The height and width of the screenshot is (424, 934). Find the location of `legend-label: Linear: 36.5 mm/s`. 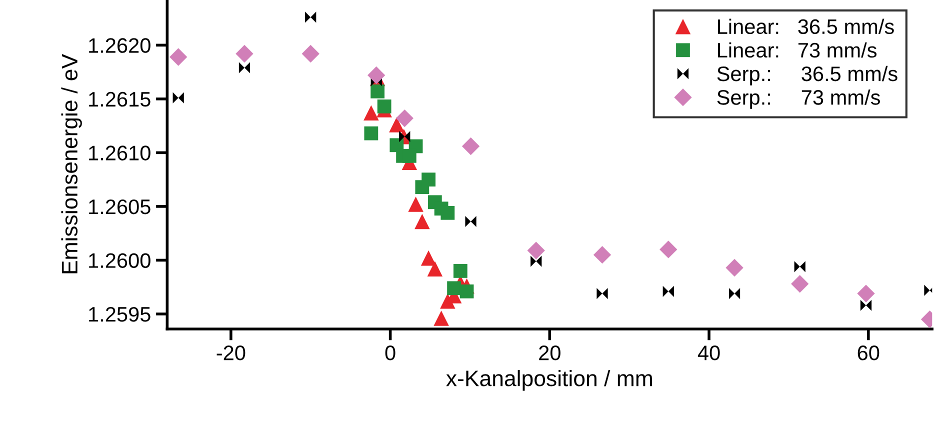

legend-label: Linear: 36.5 mm/s is located at coordinates (806, 26).